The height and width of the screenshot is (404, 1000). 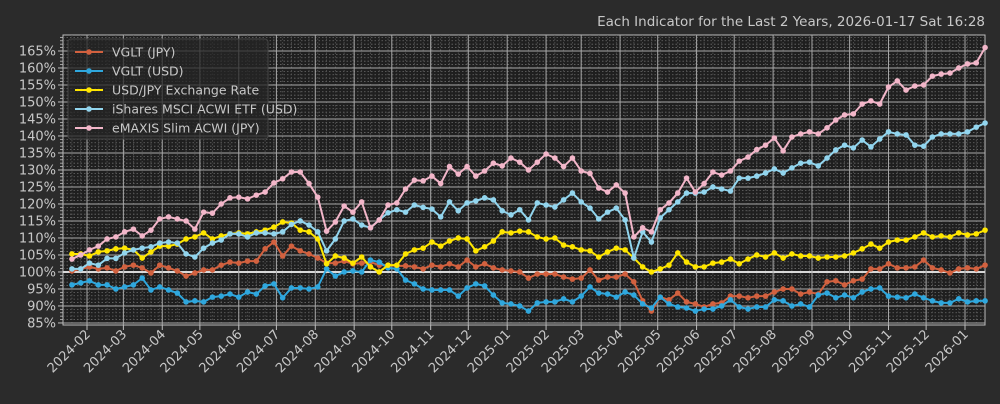 I want to click on y-tick-label: 125%, so click(x=37, y=187).